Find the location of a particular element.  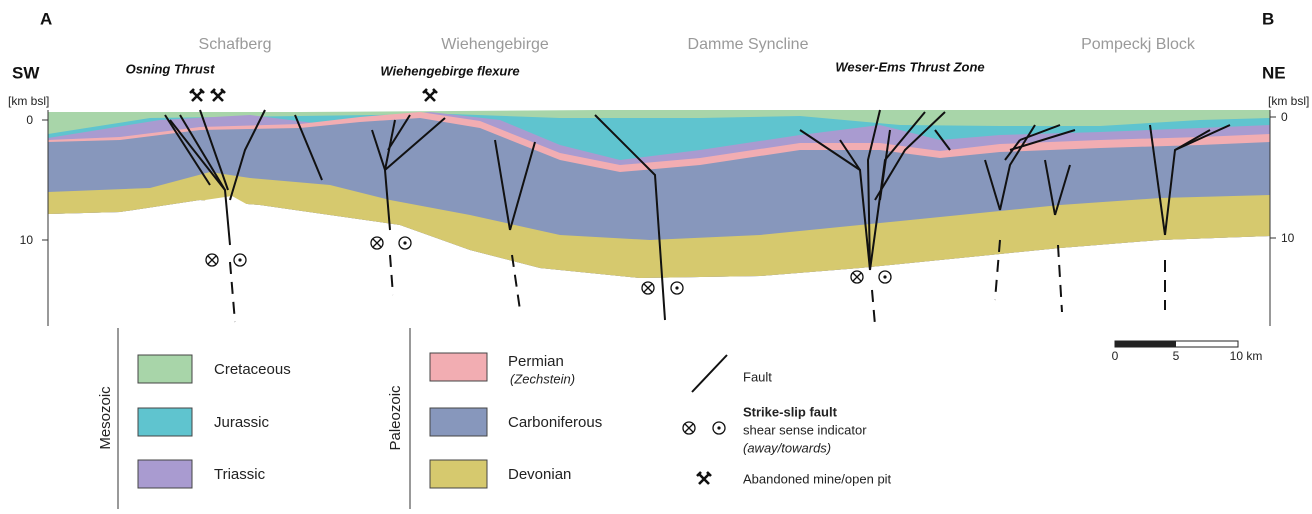

scale-bar-segment is located at coordinates (1145, 344).